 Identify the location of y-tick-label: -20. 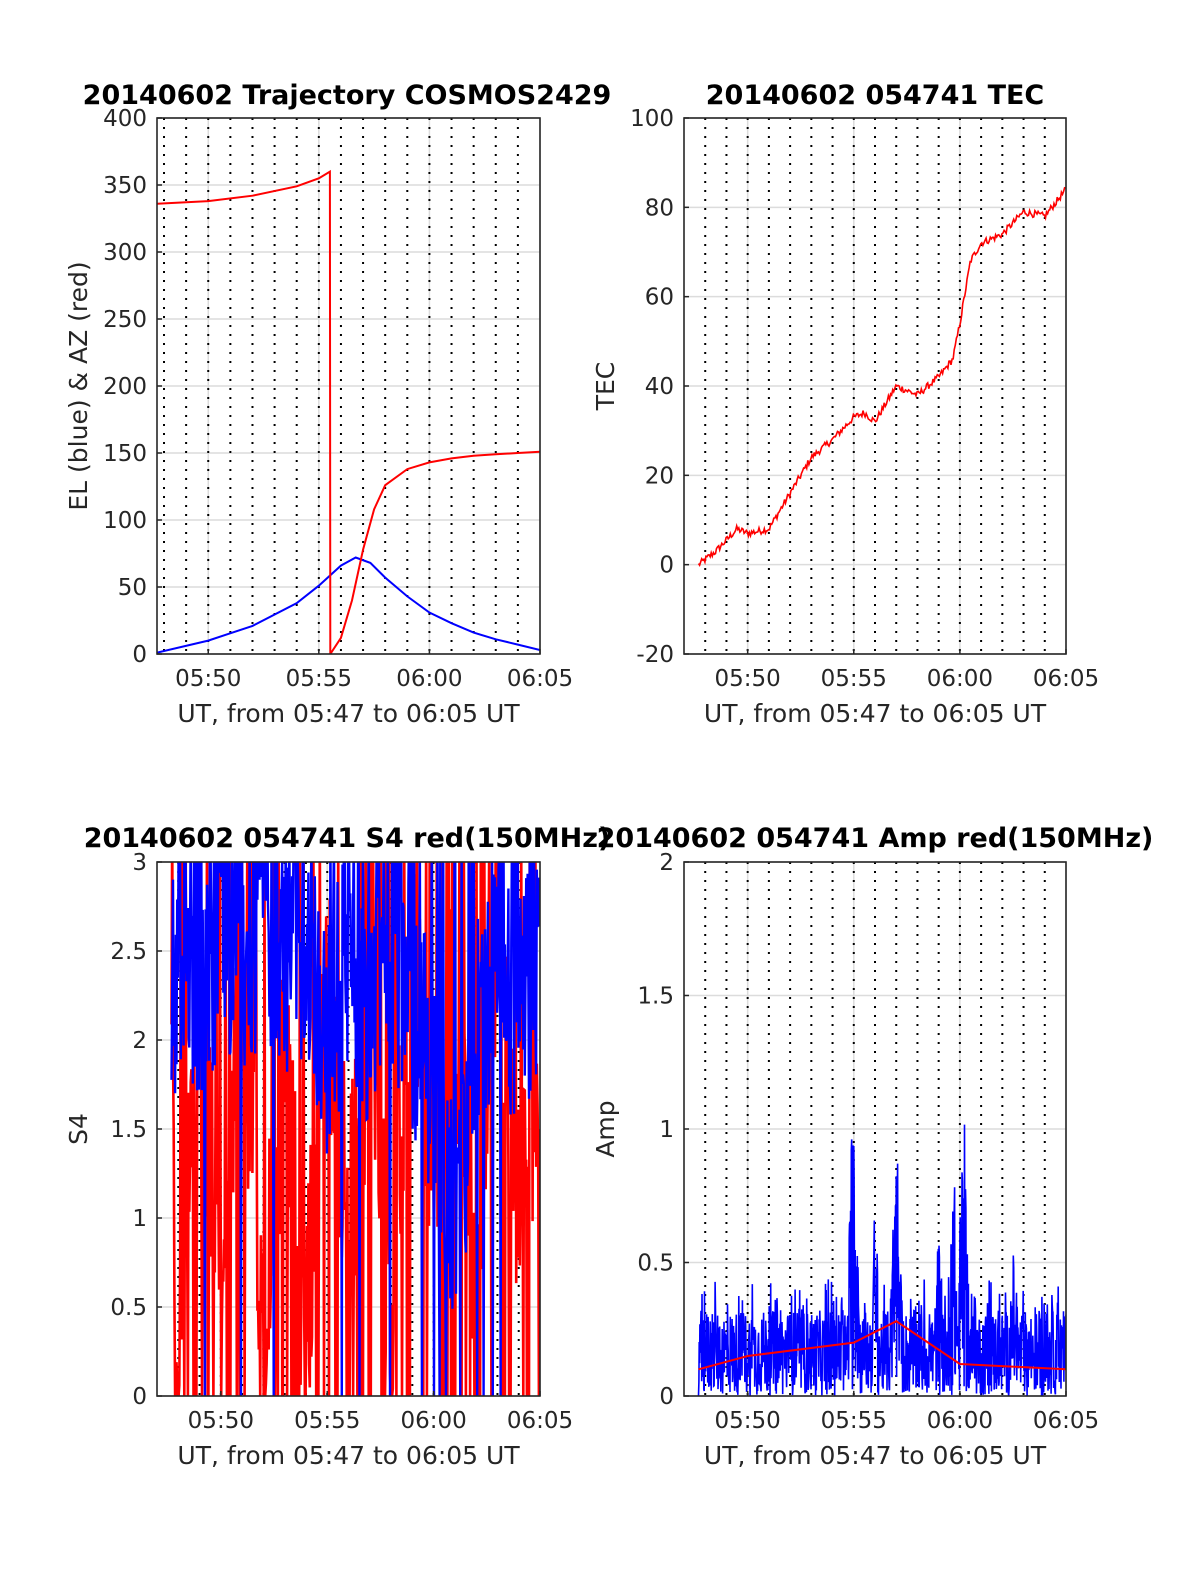
(655, 655).